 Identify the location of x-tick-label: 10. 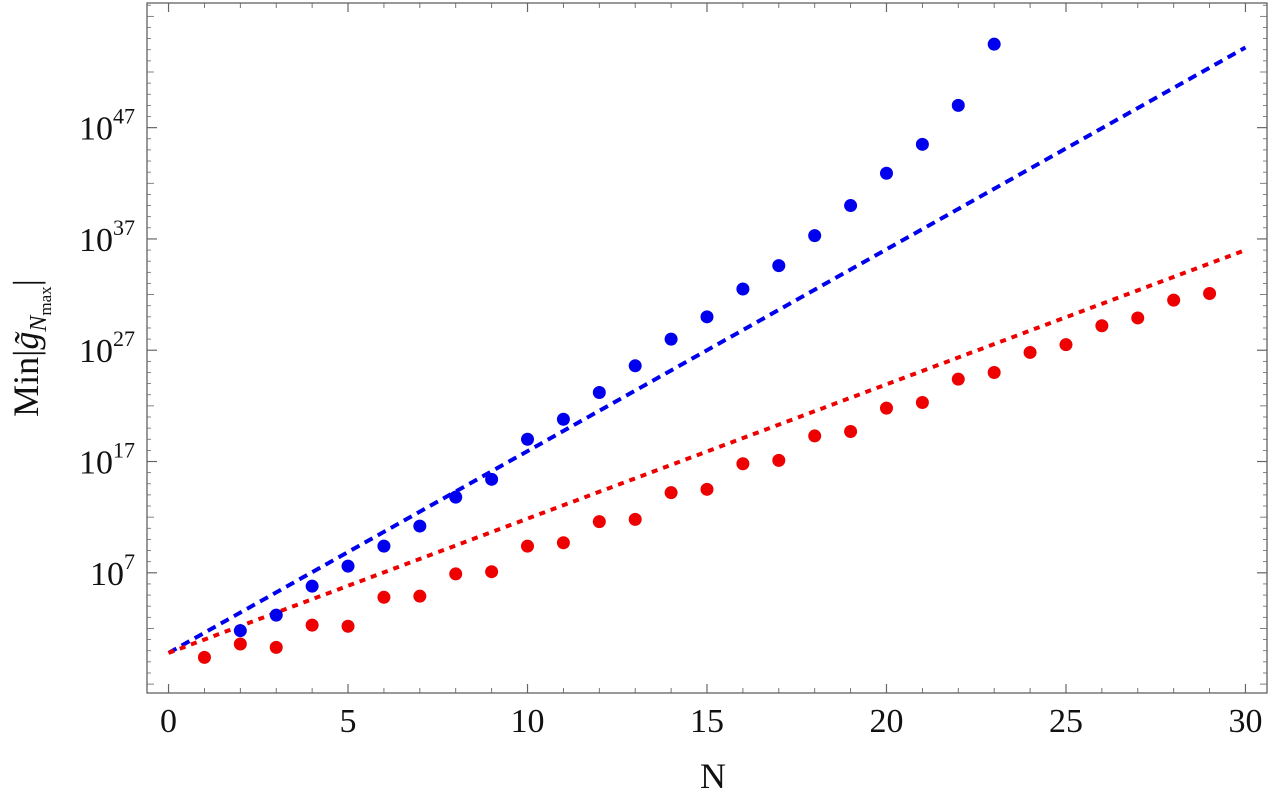
(528, 721).